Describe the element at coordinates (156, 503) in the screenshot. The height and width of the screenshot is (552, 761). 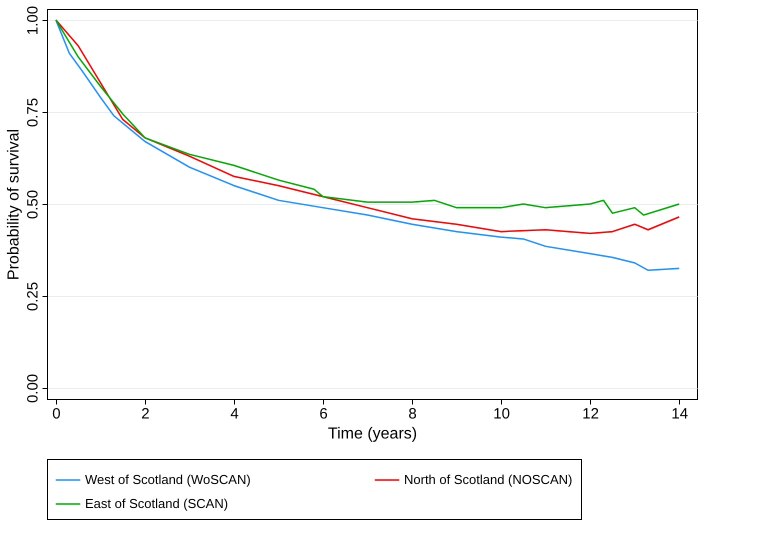
I see `legend-label: East of Scotland (SCAN)` at that location.